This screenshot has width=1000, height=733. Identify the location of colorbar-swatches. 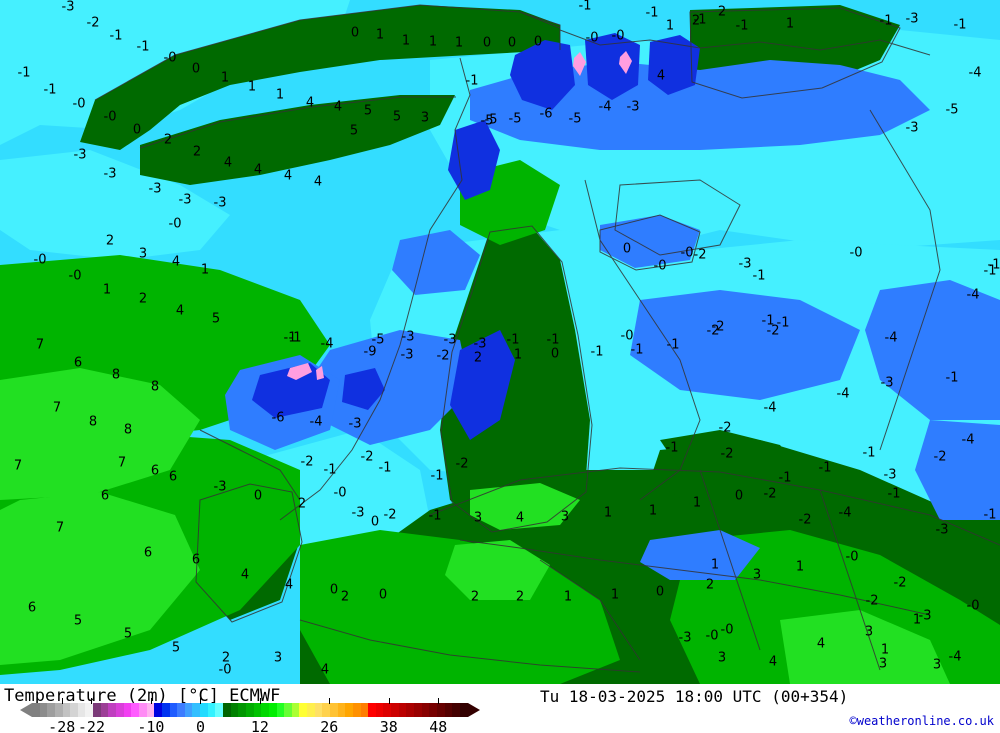
(250, 710).